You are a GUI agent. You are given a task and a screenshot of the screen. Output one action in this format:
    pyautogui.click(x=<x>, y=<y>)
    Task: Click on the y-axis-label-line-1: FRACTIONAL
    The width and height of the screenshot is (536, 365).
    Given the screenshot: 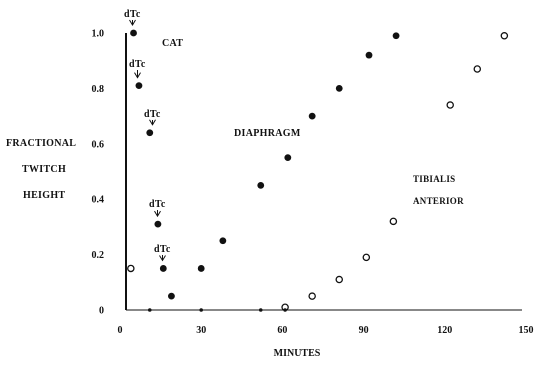 What is the action you would take?
    pyautogui.click(x=41, y=143)
    